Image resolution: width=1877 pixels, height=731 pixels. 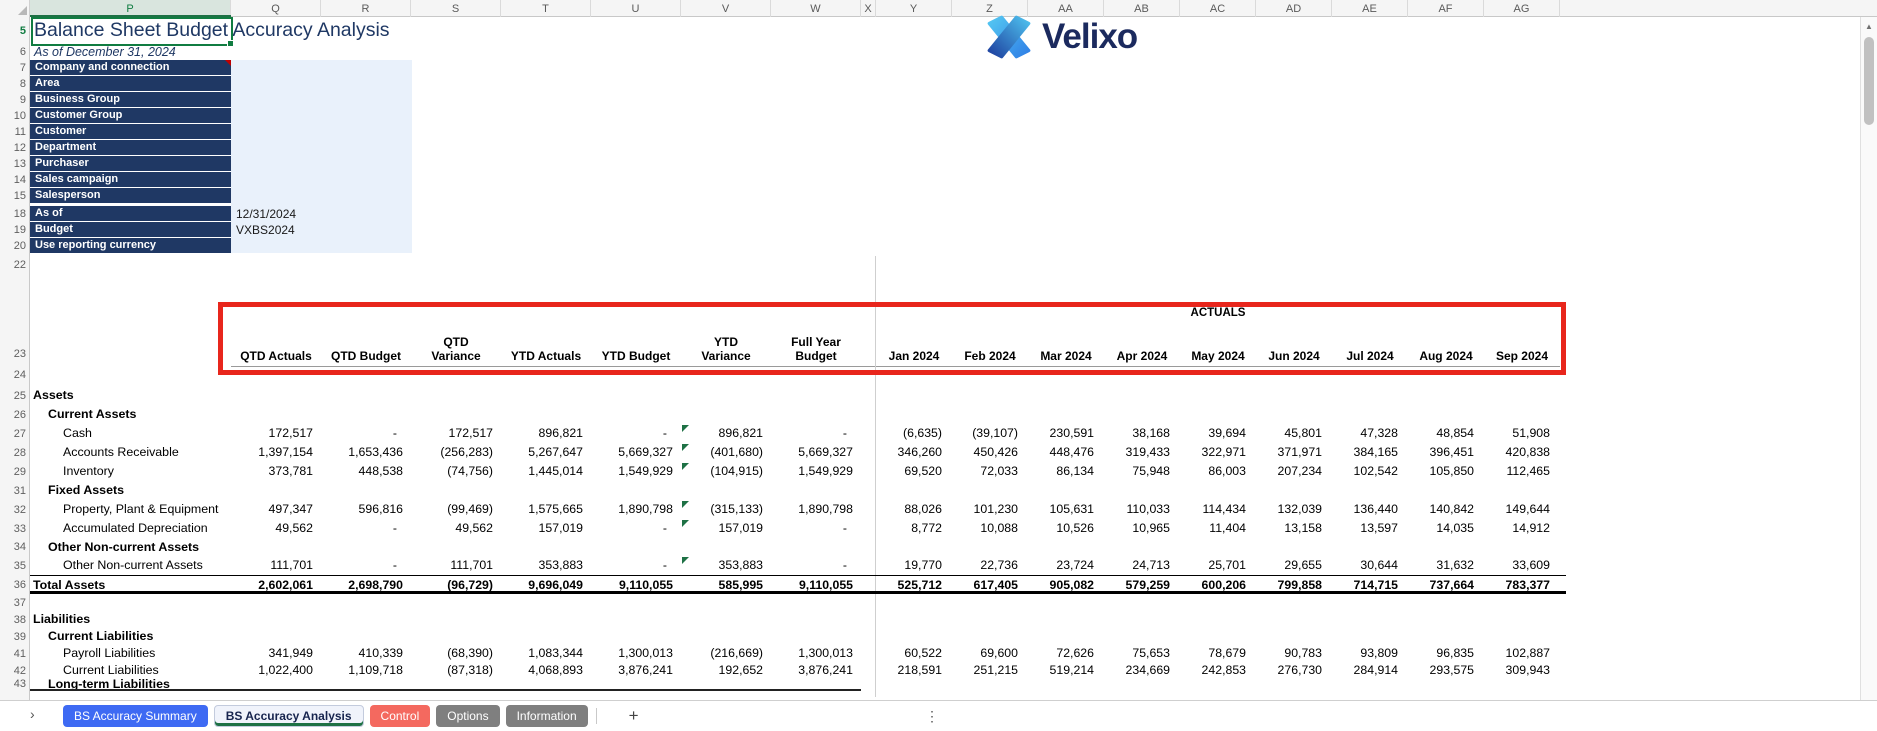 I want to click on filter-budget: Budget, so click(x=130, y=229).